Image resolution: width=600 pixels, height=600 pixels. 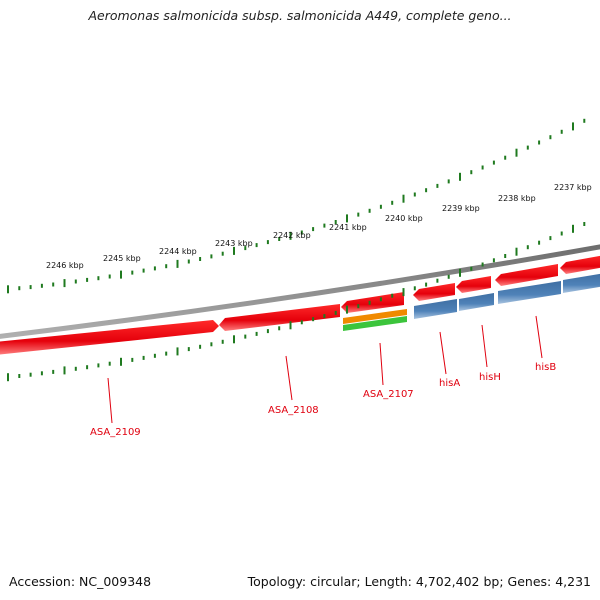 I want to click on leader-asa2108, so click(x=289, y=378).